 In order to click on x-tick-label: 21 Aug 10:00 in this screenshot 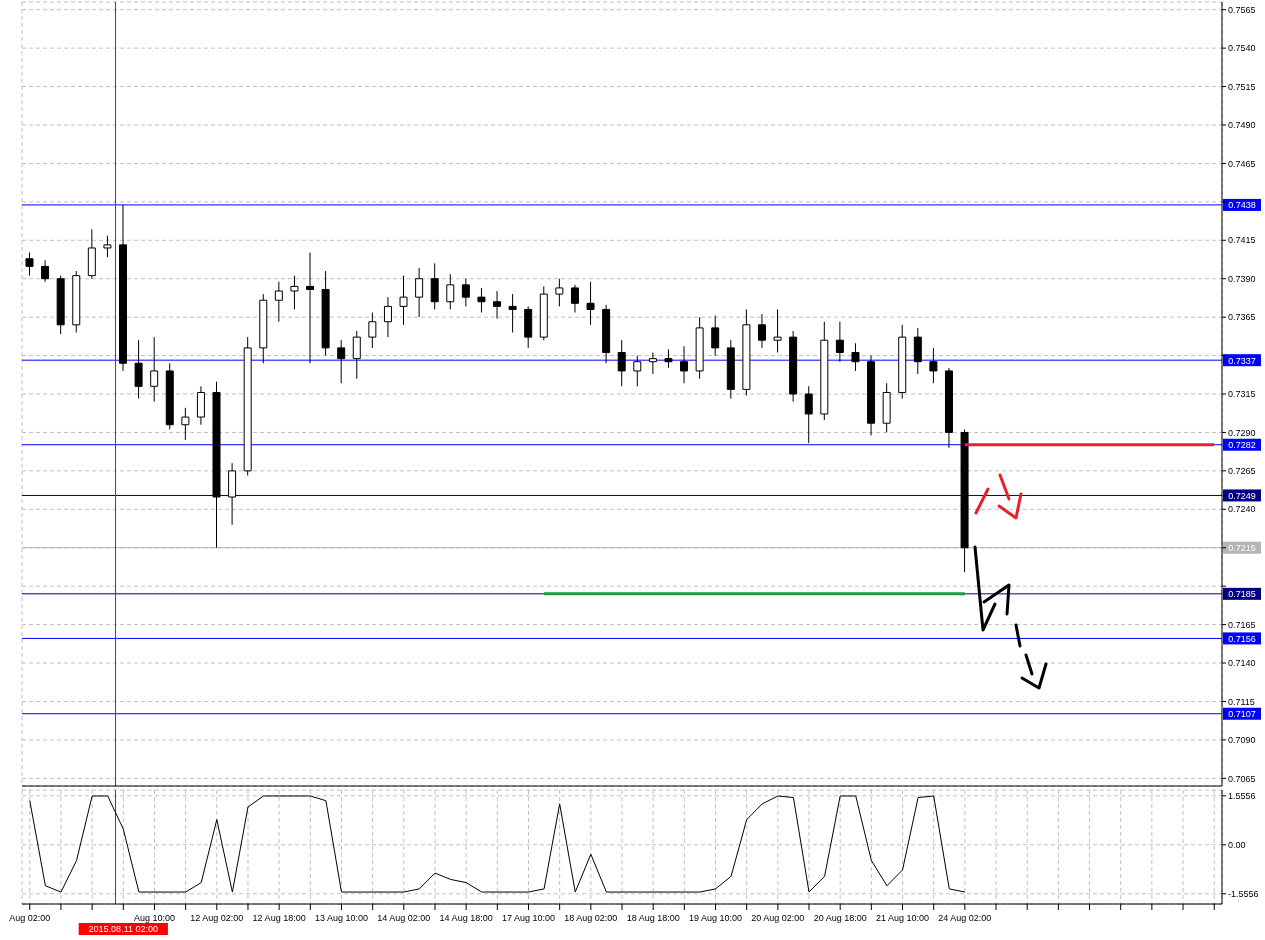, I will do `click(902, 918)`.